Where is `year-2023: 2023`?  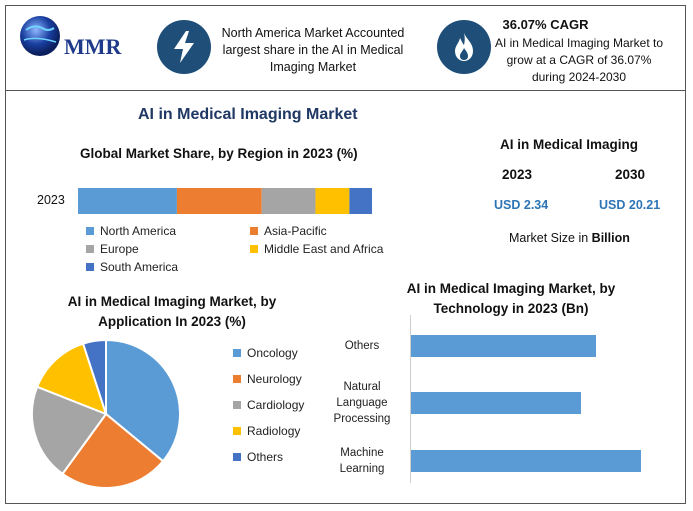 year-2023: 2023 is located at coordinates (517, 174).